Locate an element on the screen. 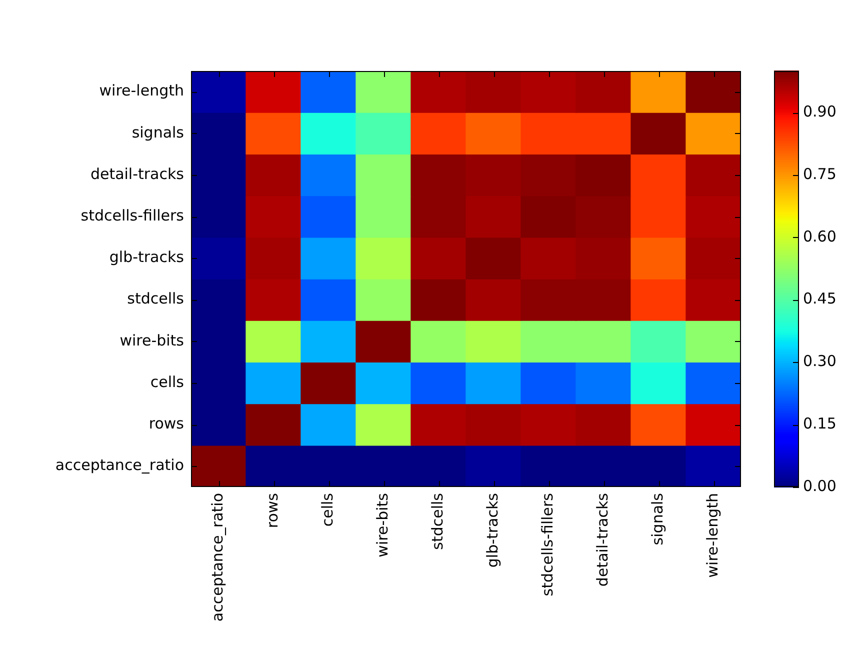  x-tick-label: cells is located at coordinates (327, 509).